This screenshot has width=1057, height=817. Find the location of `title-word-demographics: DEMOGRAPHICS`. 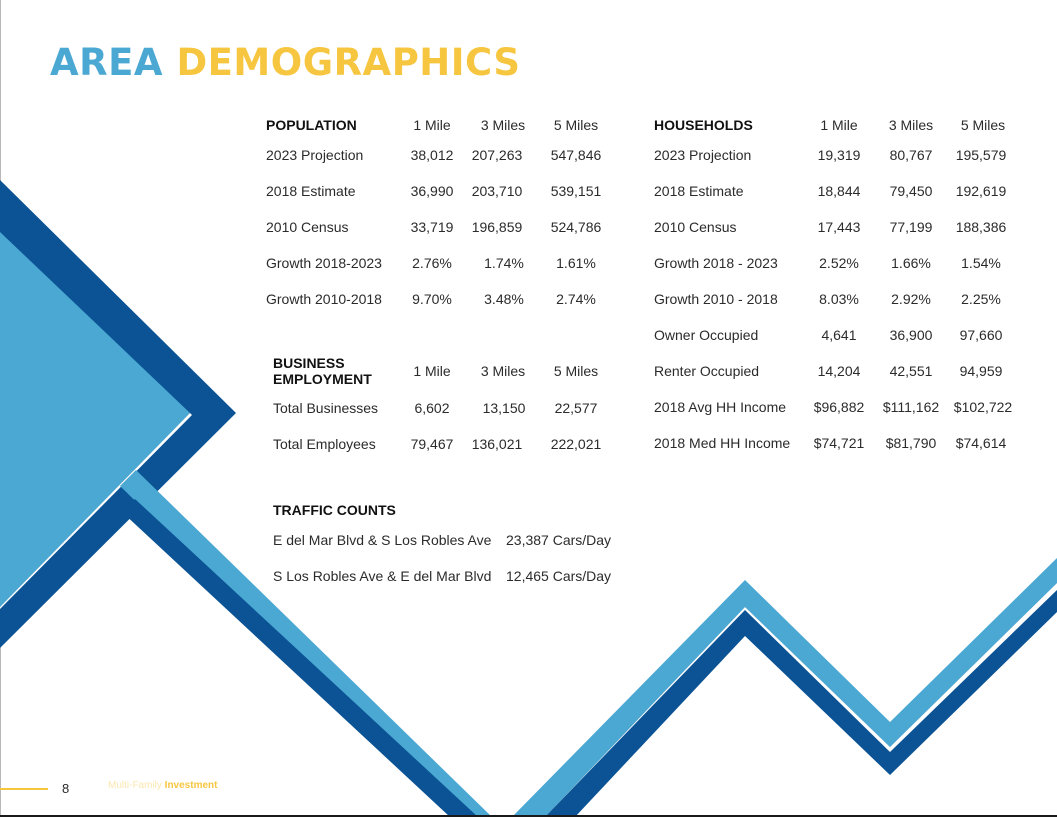

title-word-demographics: DEMOGRAPHICS is located at coordinates (348, 62).